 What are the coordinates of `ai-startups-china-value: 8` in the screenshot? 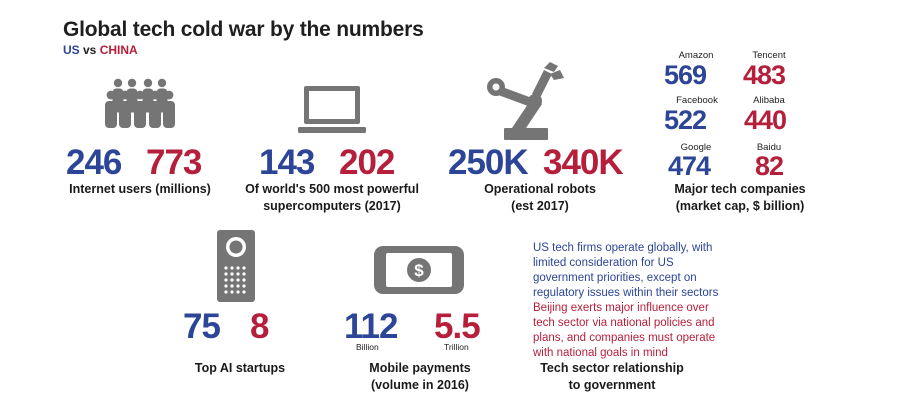 It's located at (259, 326).